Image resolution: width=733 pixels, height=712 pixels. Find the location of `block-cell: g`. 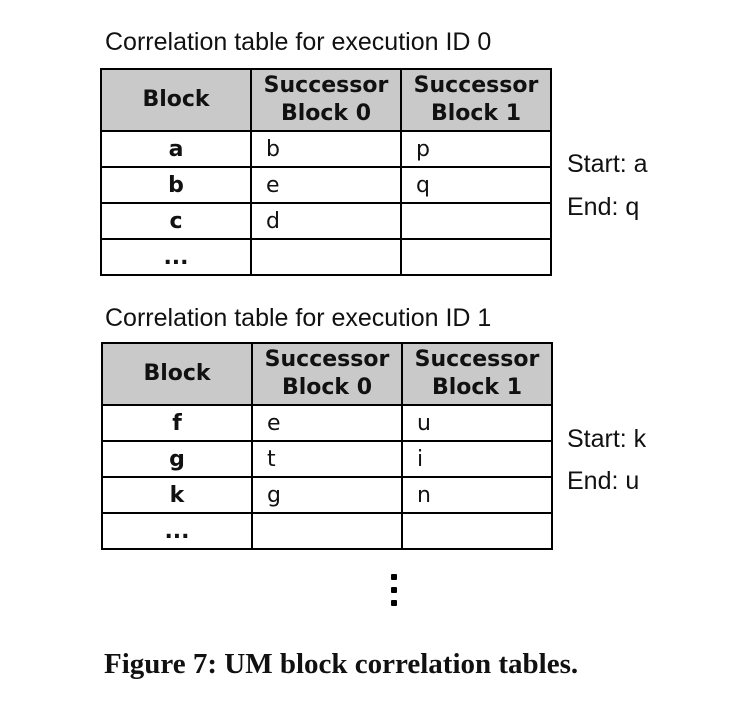

block-cell: g is located at coordinates (177, 459).